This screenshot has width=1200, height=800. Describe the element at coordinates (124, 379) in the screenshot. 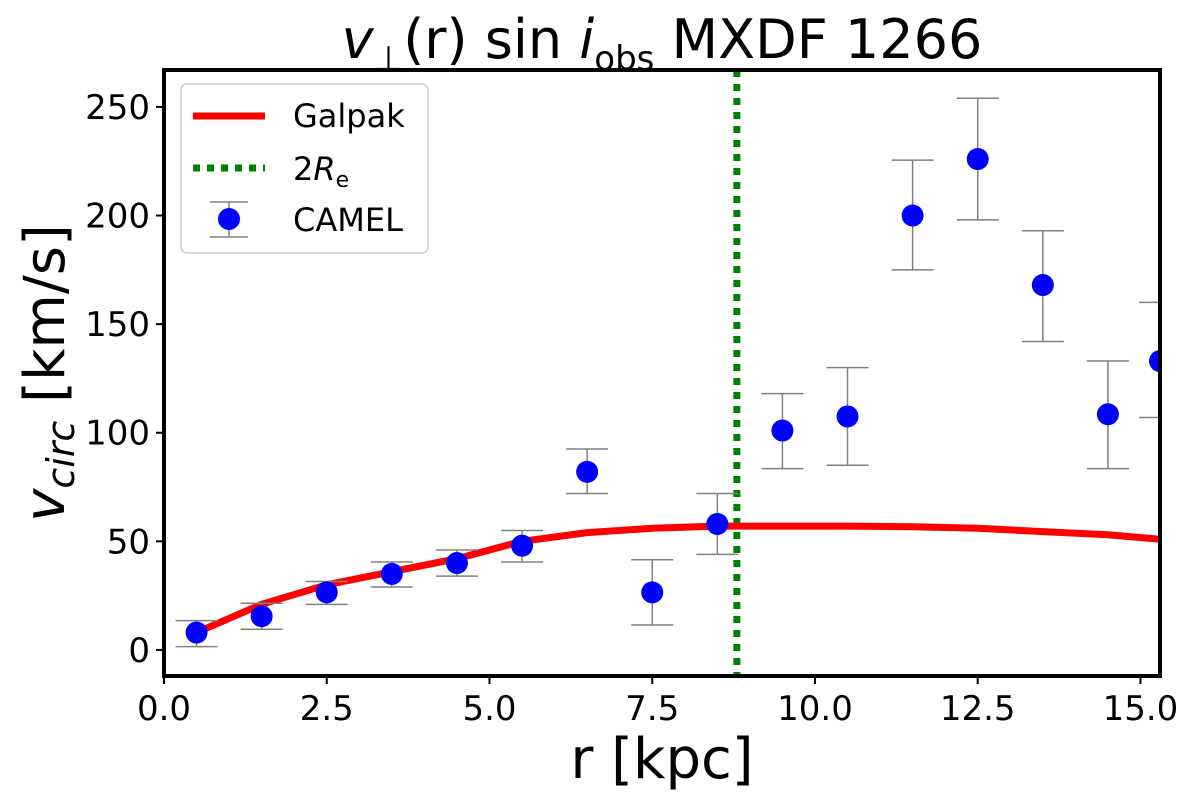

I see `y-axis-ticks: 0 50 100 150 200 250` at that location.